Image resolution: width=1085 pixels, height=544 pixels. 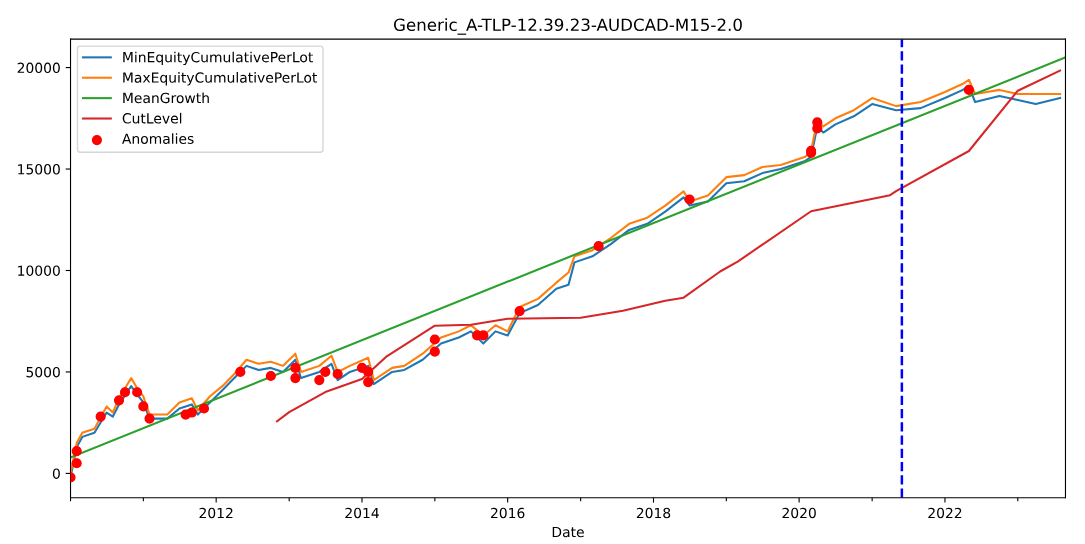 What do you see at coordinates (362, 513) in the screenshot?
I see `x-tick-label: 2014` at bounding box center [362, 513].